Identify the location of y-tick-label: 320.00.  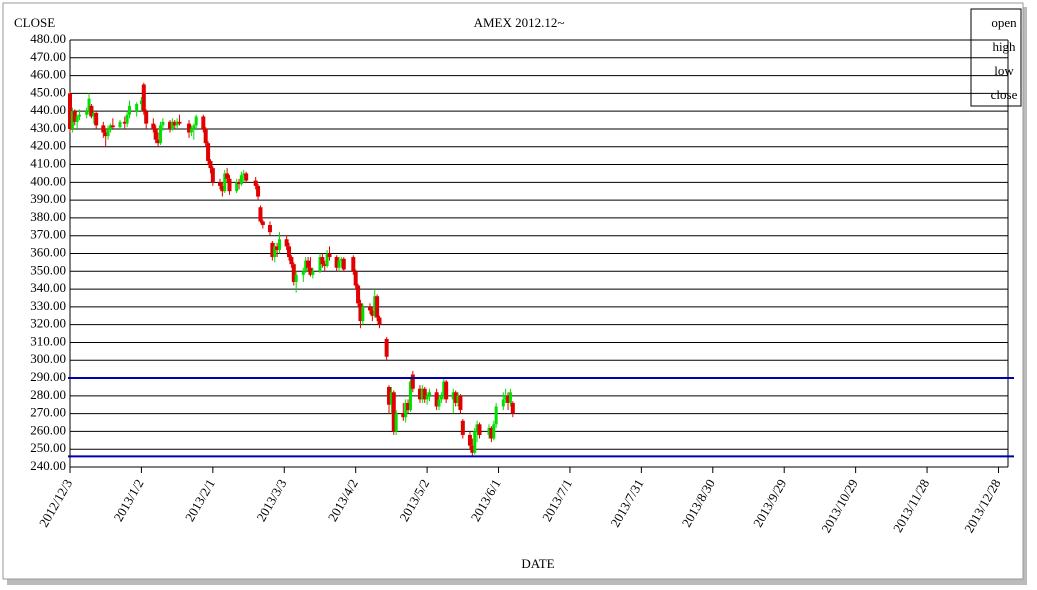
(48, 323).